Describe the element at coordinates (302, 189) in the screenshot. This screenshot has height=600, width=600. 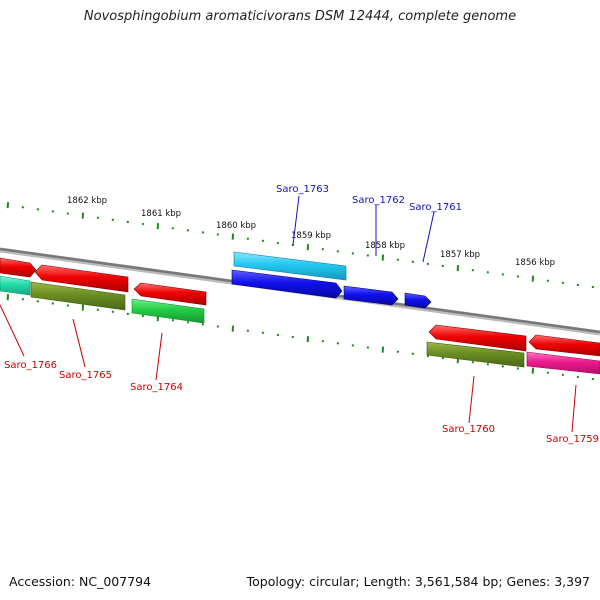
I see `label-saro-1763: Saro_1763` at that location.